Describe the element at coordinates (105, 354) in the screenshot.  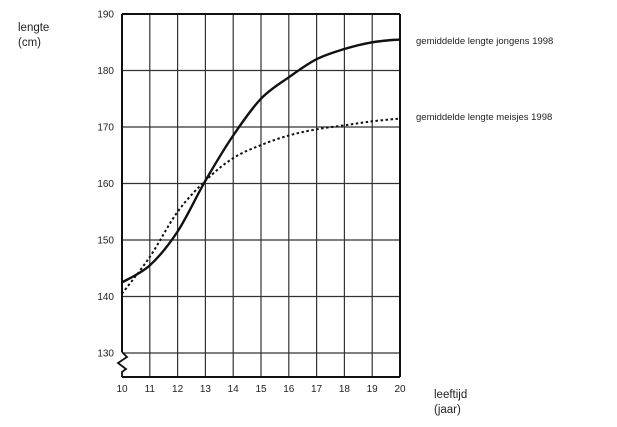
I see `y-tick-label: 130` at that location.